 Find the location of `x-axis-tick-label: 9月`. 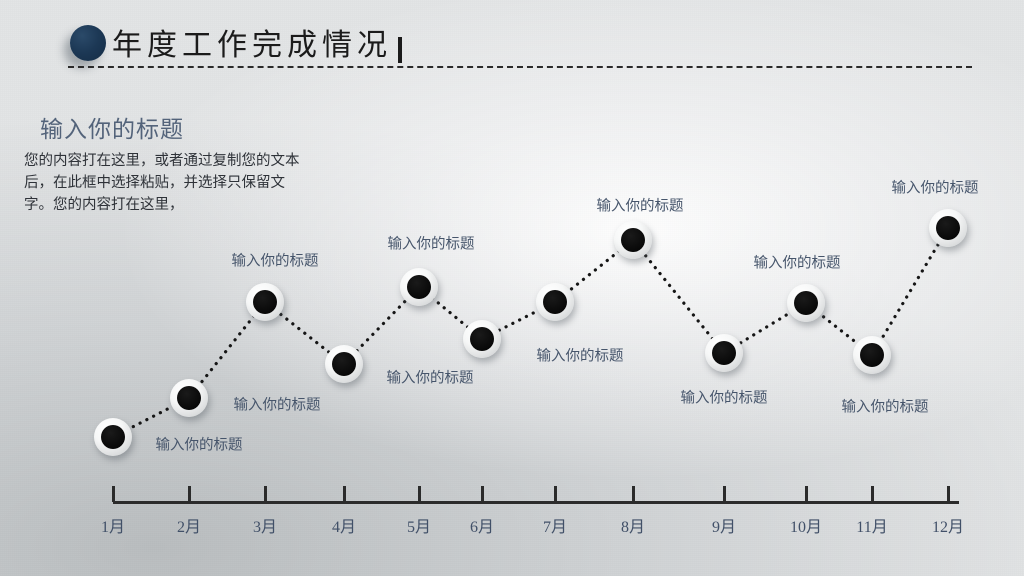

x-axis-tick-label: 9月 is located at coordinates (724, 527).